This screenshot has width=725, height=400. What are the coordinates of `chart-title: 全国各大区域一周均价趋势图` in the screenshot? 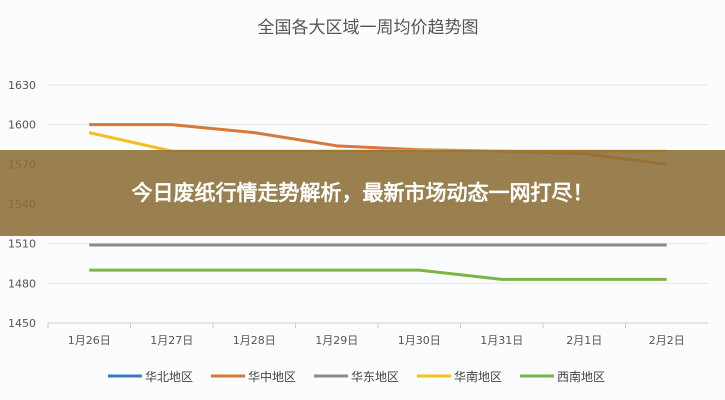 It's located at (368, 28).